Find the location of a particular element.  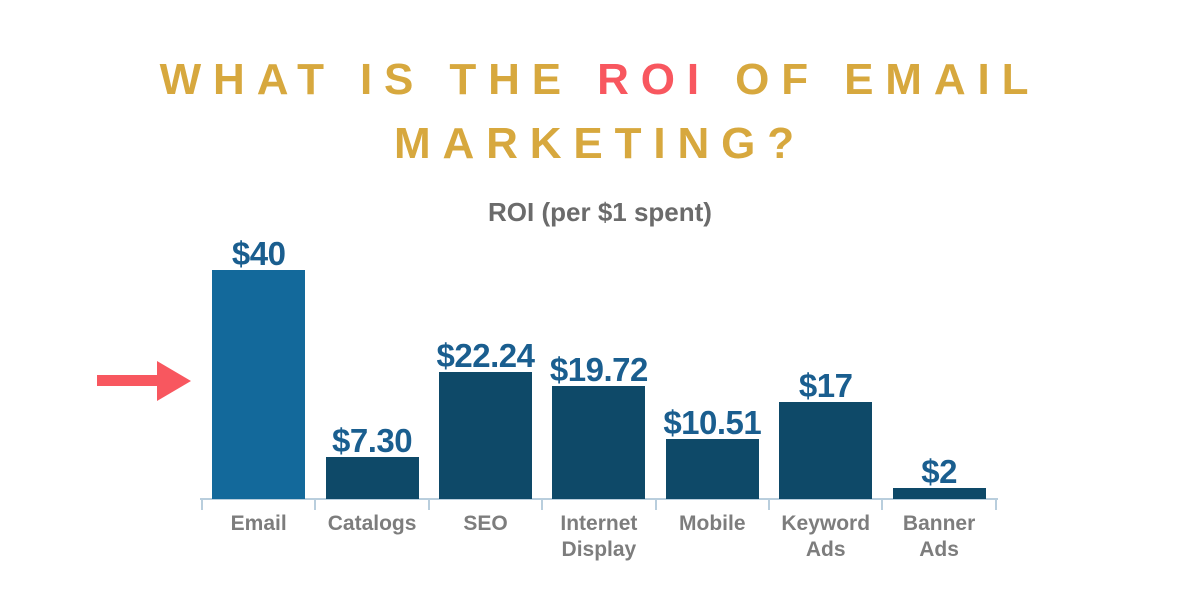

title-text-after: OF EMAIL MARKETING? is located at coordinates (717, 111).